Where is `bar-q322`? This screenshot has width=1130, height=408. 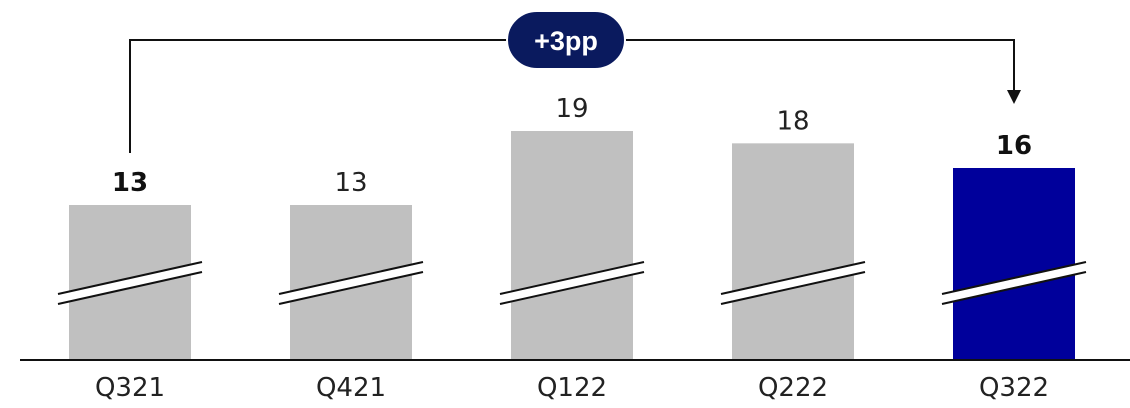 bar-q322 is located at coordinates (1014, 264).